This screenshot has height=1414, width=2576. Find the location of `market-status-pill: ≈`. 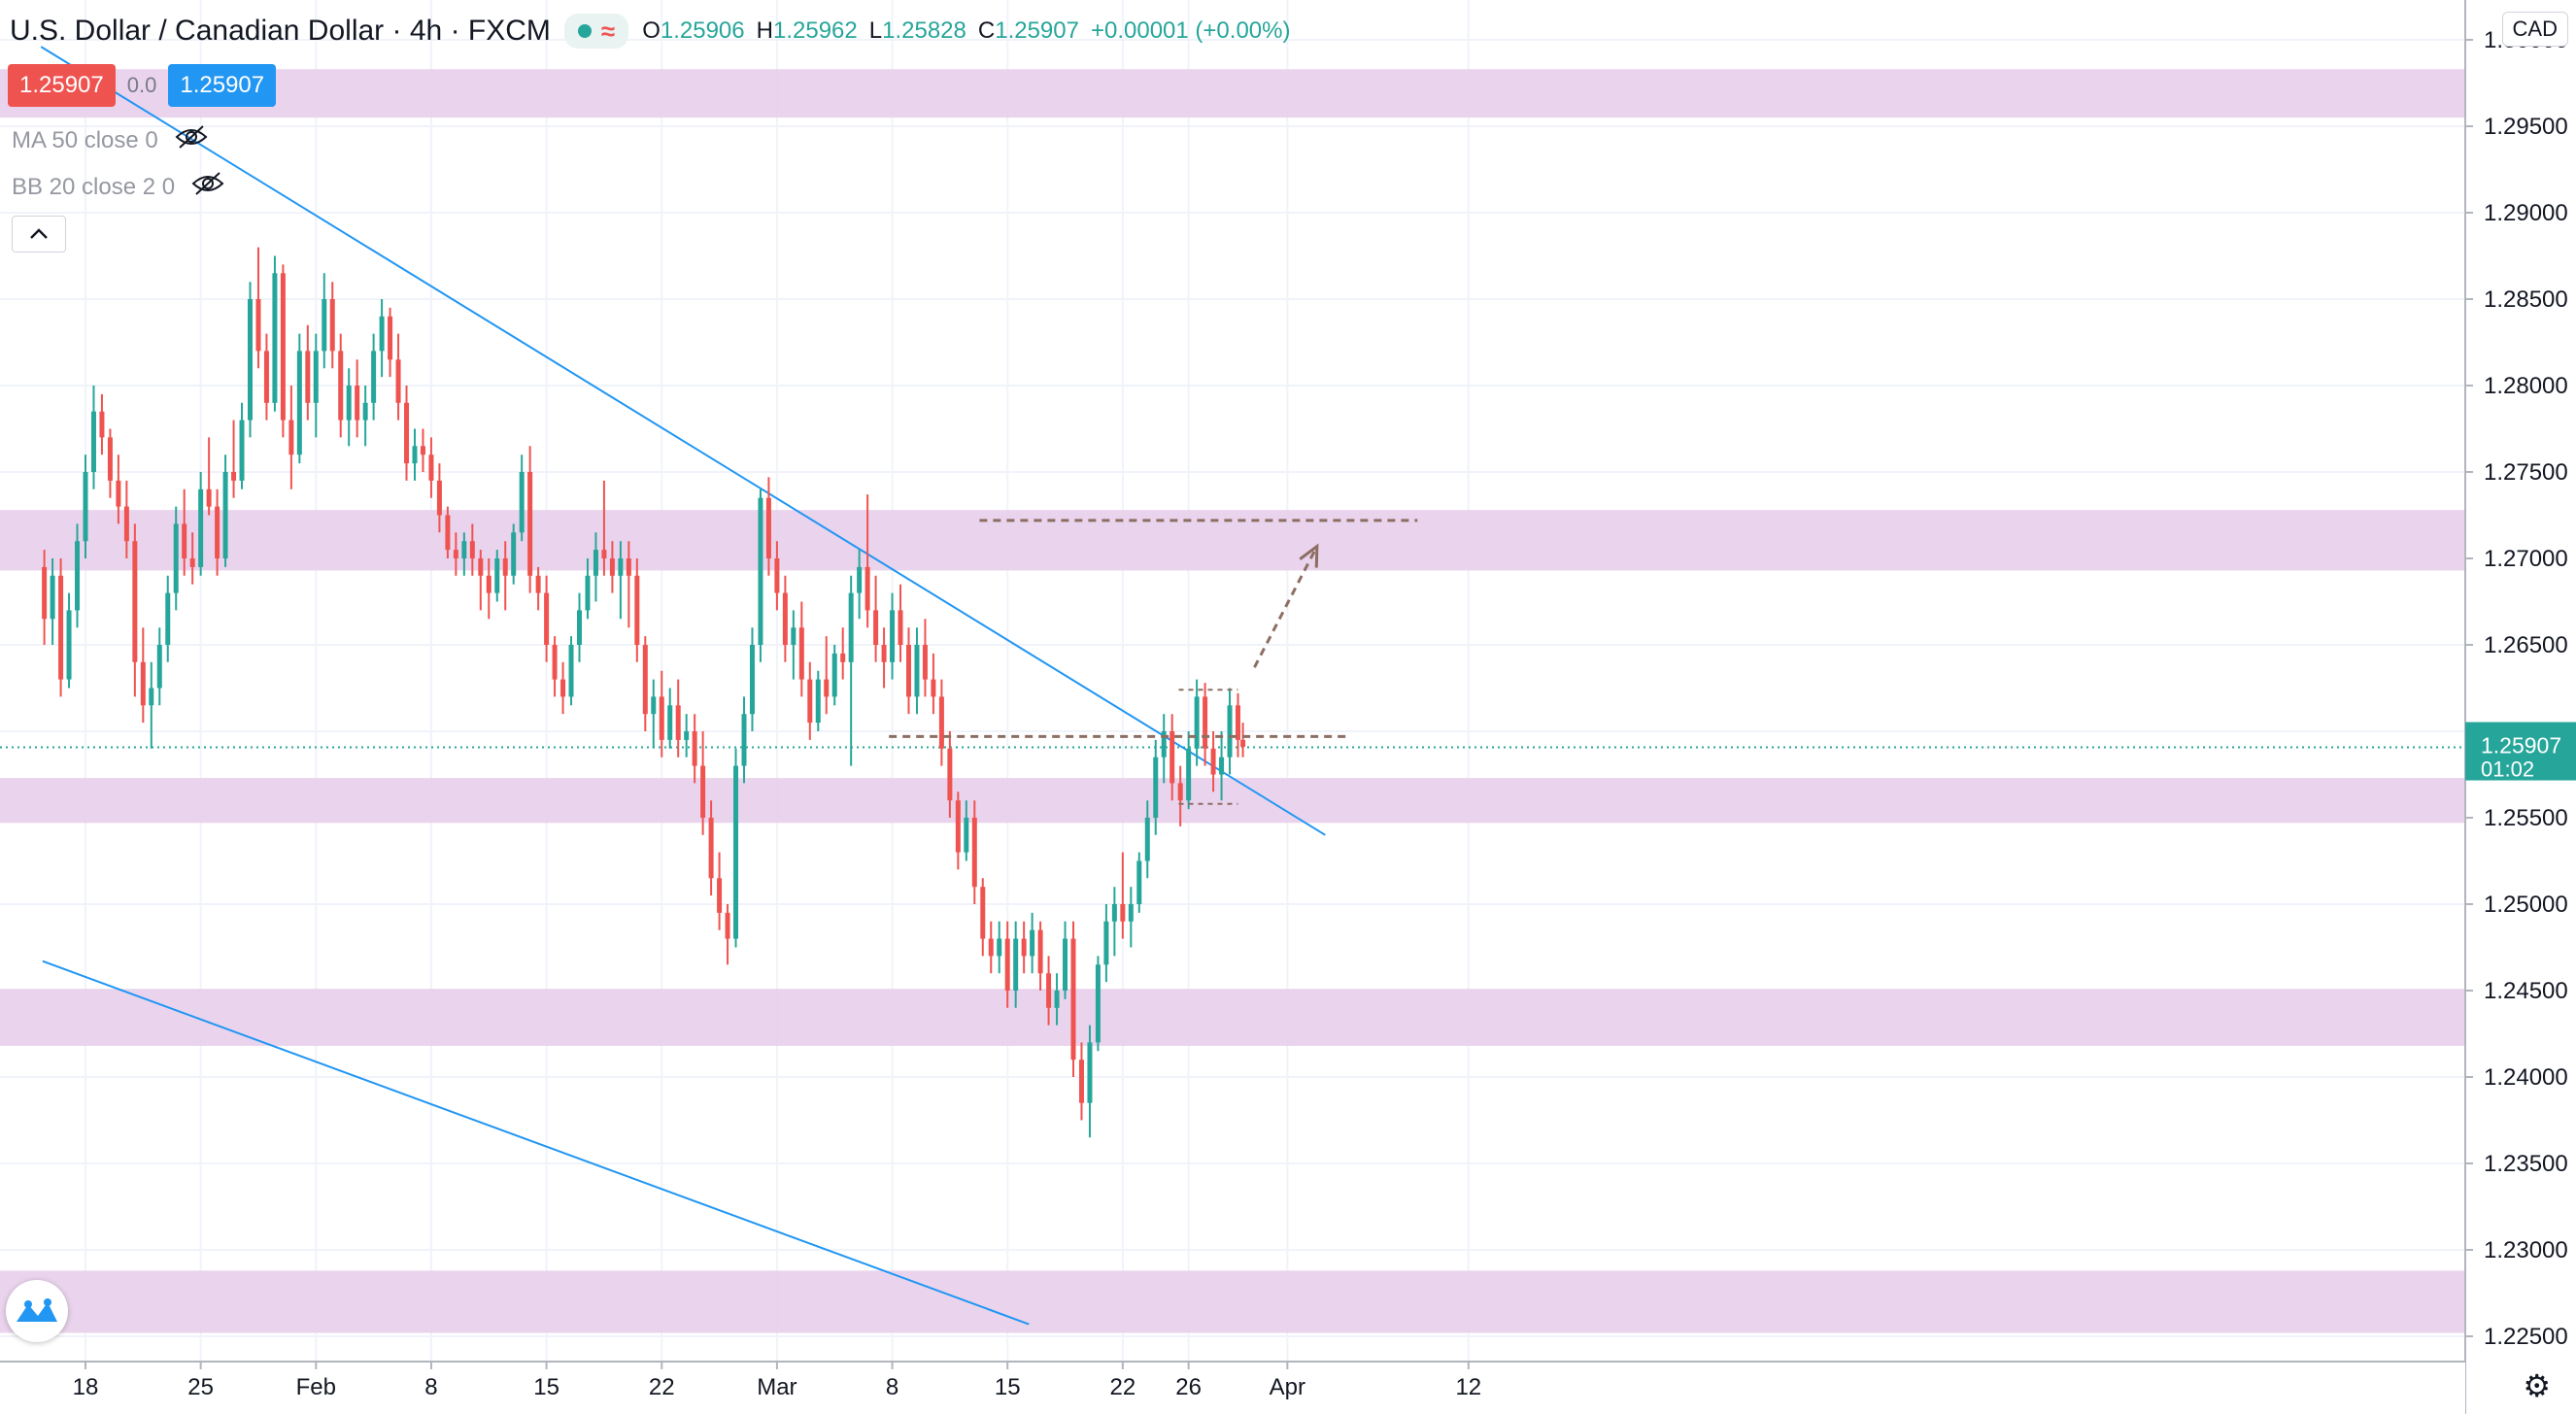

market-status-pill: ≈ is located at coordinates (596, 32).